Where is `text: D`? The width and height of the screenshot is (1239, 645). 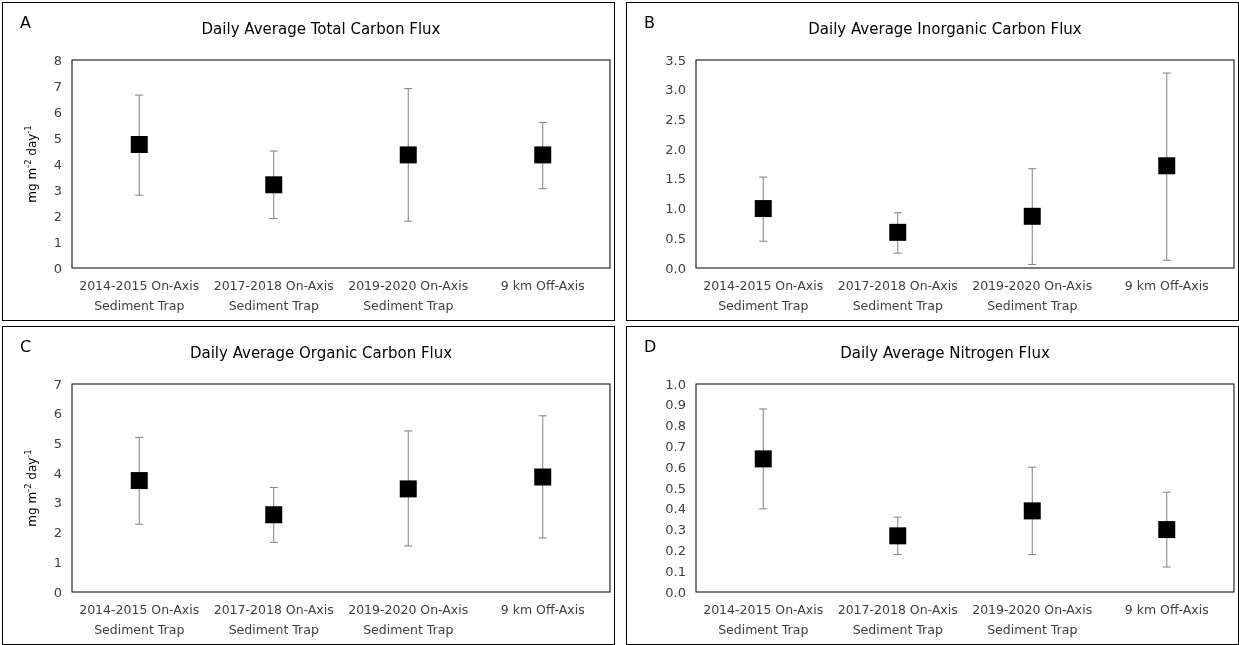
text: D is located at coordinates (650, 346).